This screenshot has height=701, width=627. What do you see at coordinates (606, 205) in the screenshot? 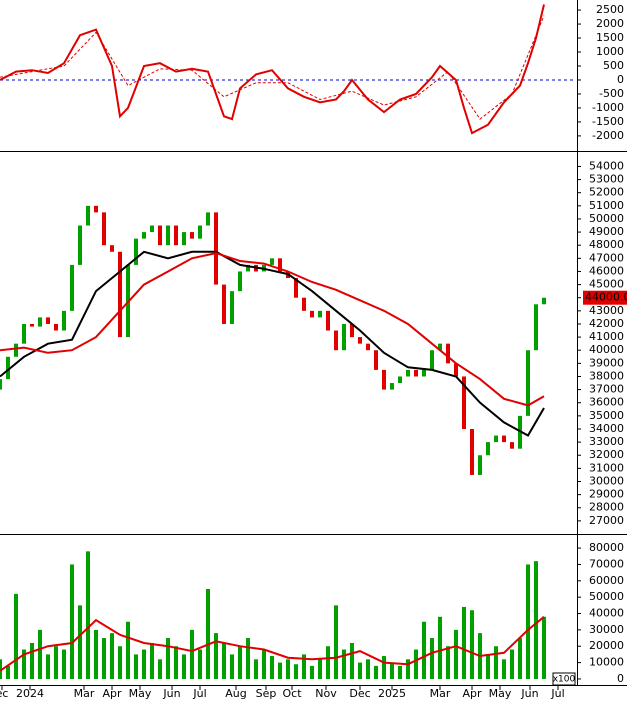
I see `y-tick-label: 51000` at bounding box center [606, 205].